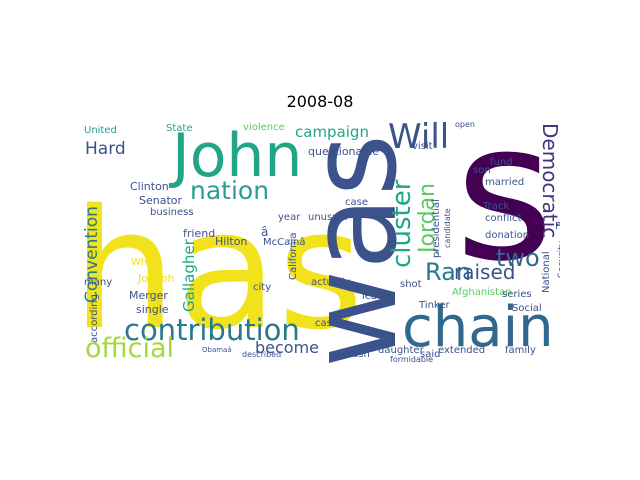 Image resolution: width=640 pixels, height=480 pixels. What do you see at coordinates (265, 232) in the screenshot?
I see `word-a-char: â` at bounding box center [265, 232].